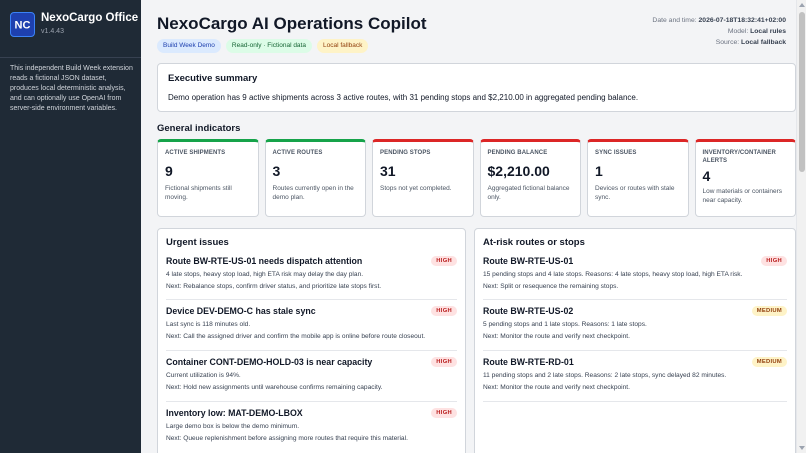 Image resolution: width=806 pixels, height=453 pixels. I want to click on datetime-value: 2026-07-18T18:32:41+02:00, so click(742, 20).